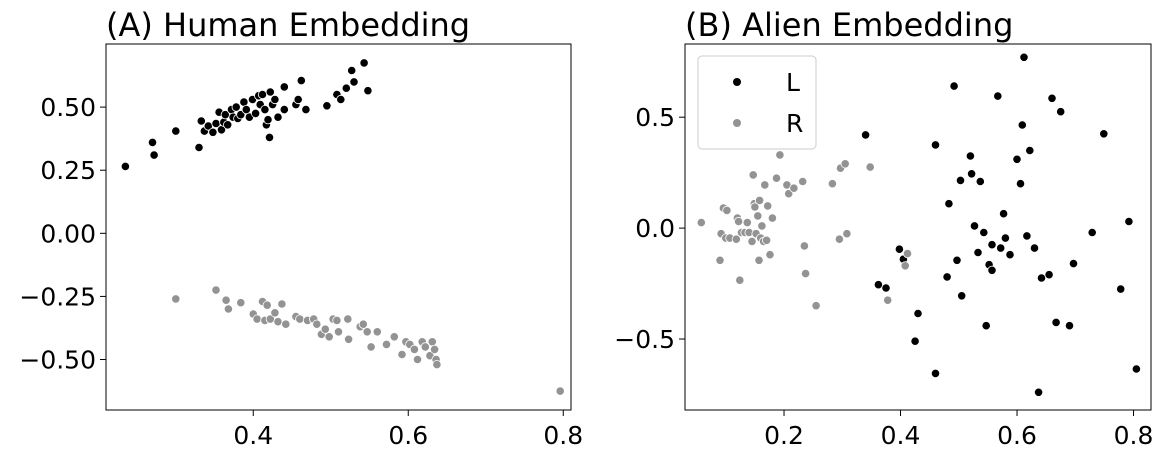 This screenshot has height=459, width=1159. What do you see at coordinates (737, 82) in the screenshot?
I see `legend-marker-L` at bounding box center [737, 82].